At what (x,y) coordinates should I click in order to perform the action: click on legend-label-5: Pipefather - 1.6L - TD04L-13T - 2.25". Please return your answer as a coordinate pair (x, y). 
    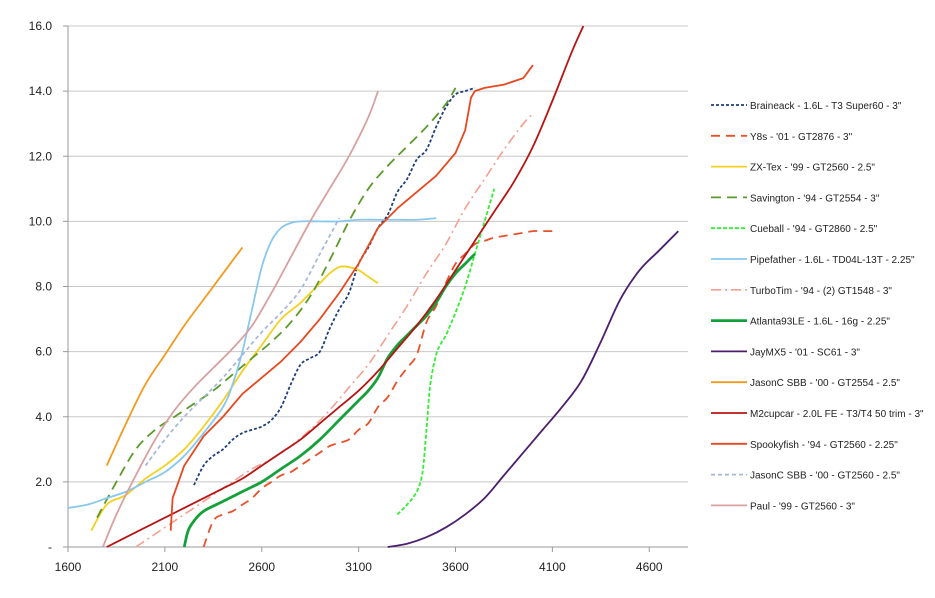
    Looking at the image, I should click on (832, 260).